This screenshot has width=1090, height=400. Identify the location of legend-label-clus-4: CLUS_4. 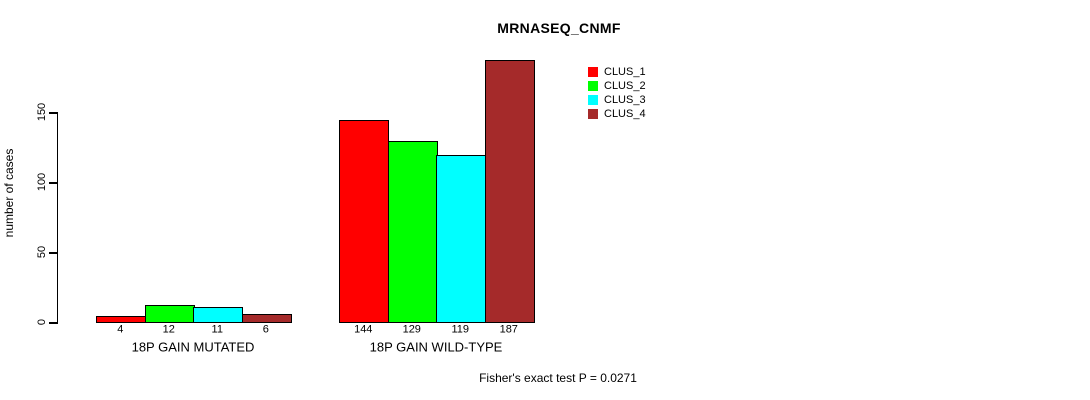
(625, 114).